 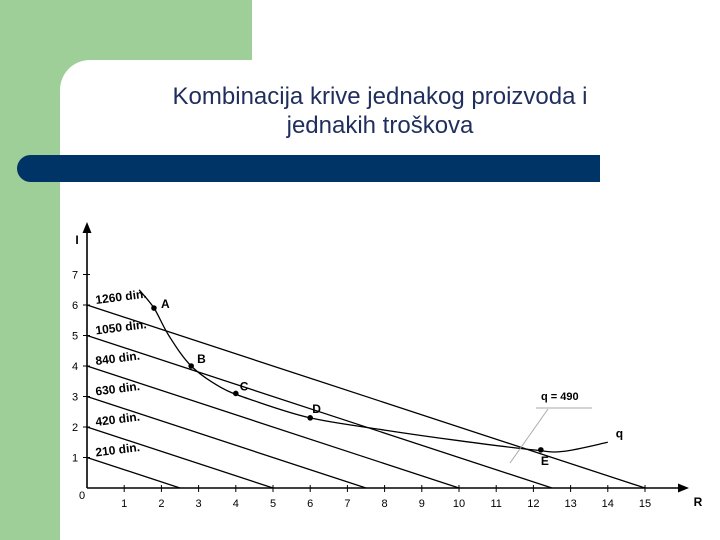 I want to click on x-tick-label-5: 5, so click(x=273, y=504).